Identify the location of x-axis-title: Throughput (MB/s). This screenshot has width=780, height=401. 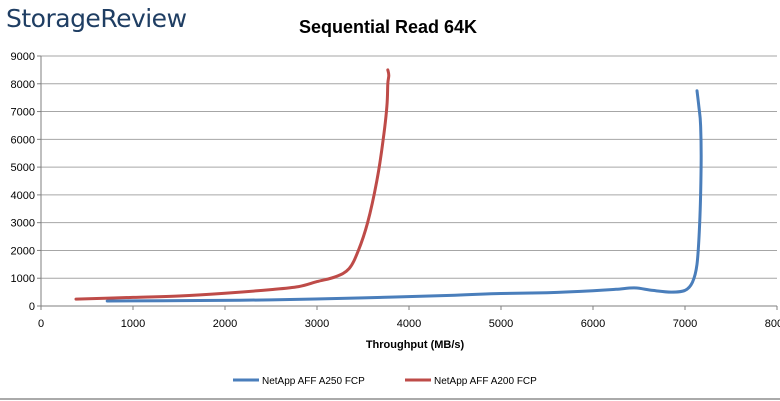
(415, 345).